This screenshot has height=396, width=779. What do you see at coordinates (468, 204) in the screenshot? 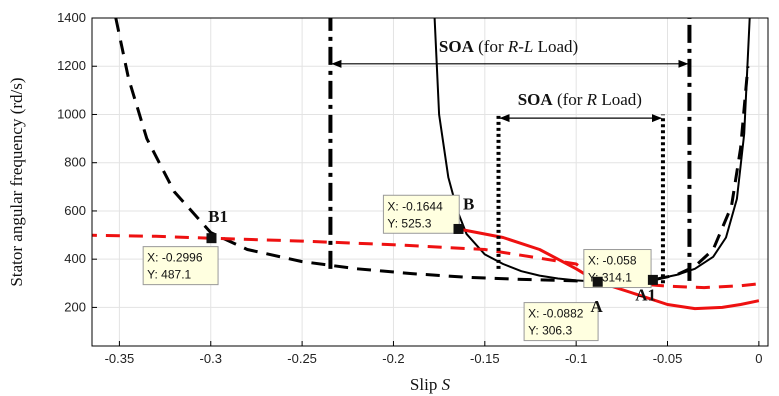
I see `point-label-B: B` at bounding box center [468, 204].